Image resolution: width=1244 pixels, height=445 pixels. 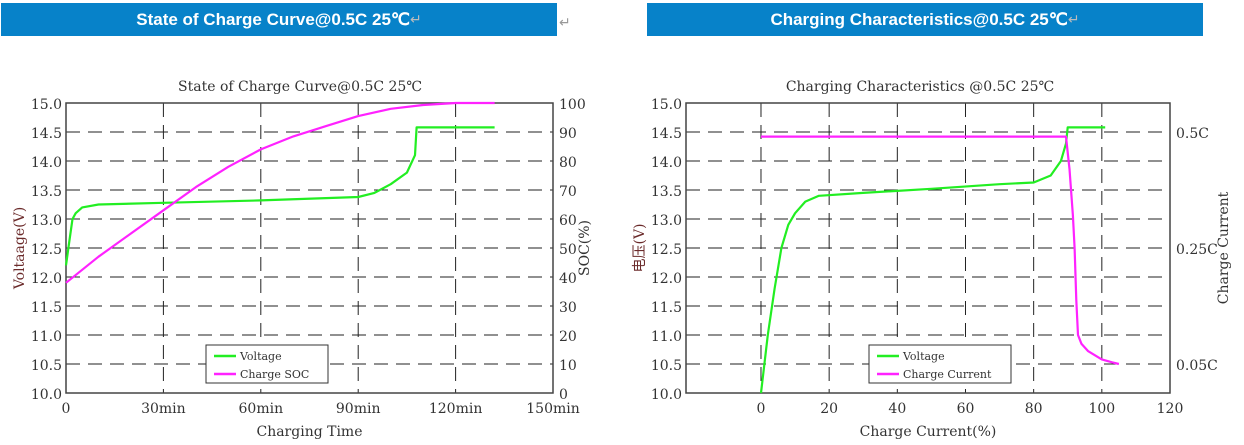 What do you see at coordinates (572, 105) in the screenshot?
I see `y2-tick-label: 100` at bounding box center [572, 105].